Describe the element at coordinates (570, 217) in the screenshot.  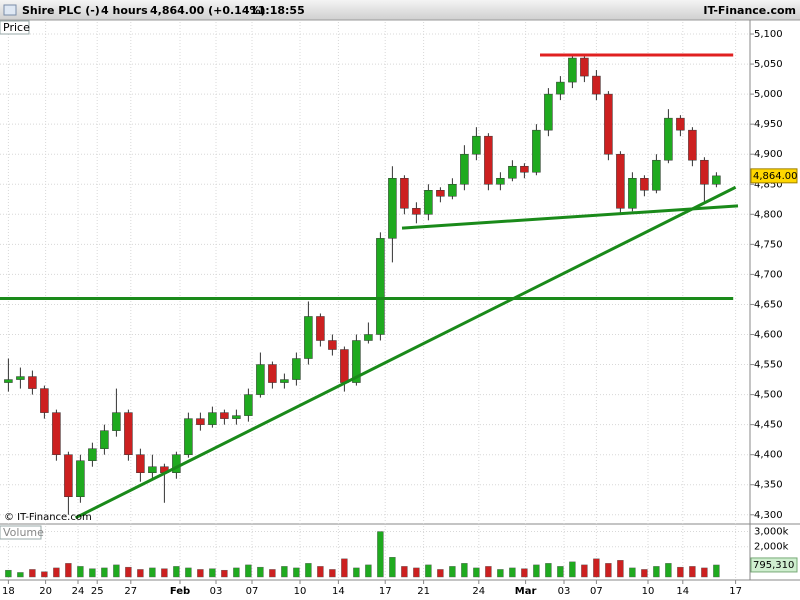
I see `trendline` at that location.